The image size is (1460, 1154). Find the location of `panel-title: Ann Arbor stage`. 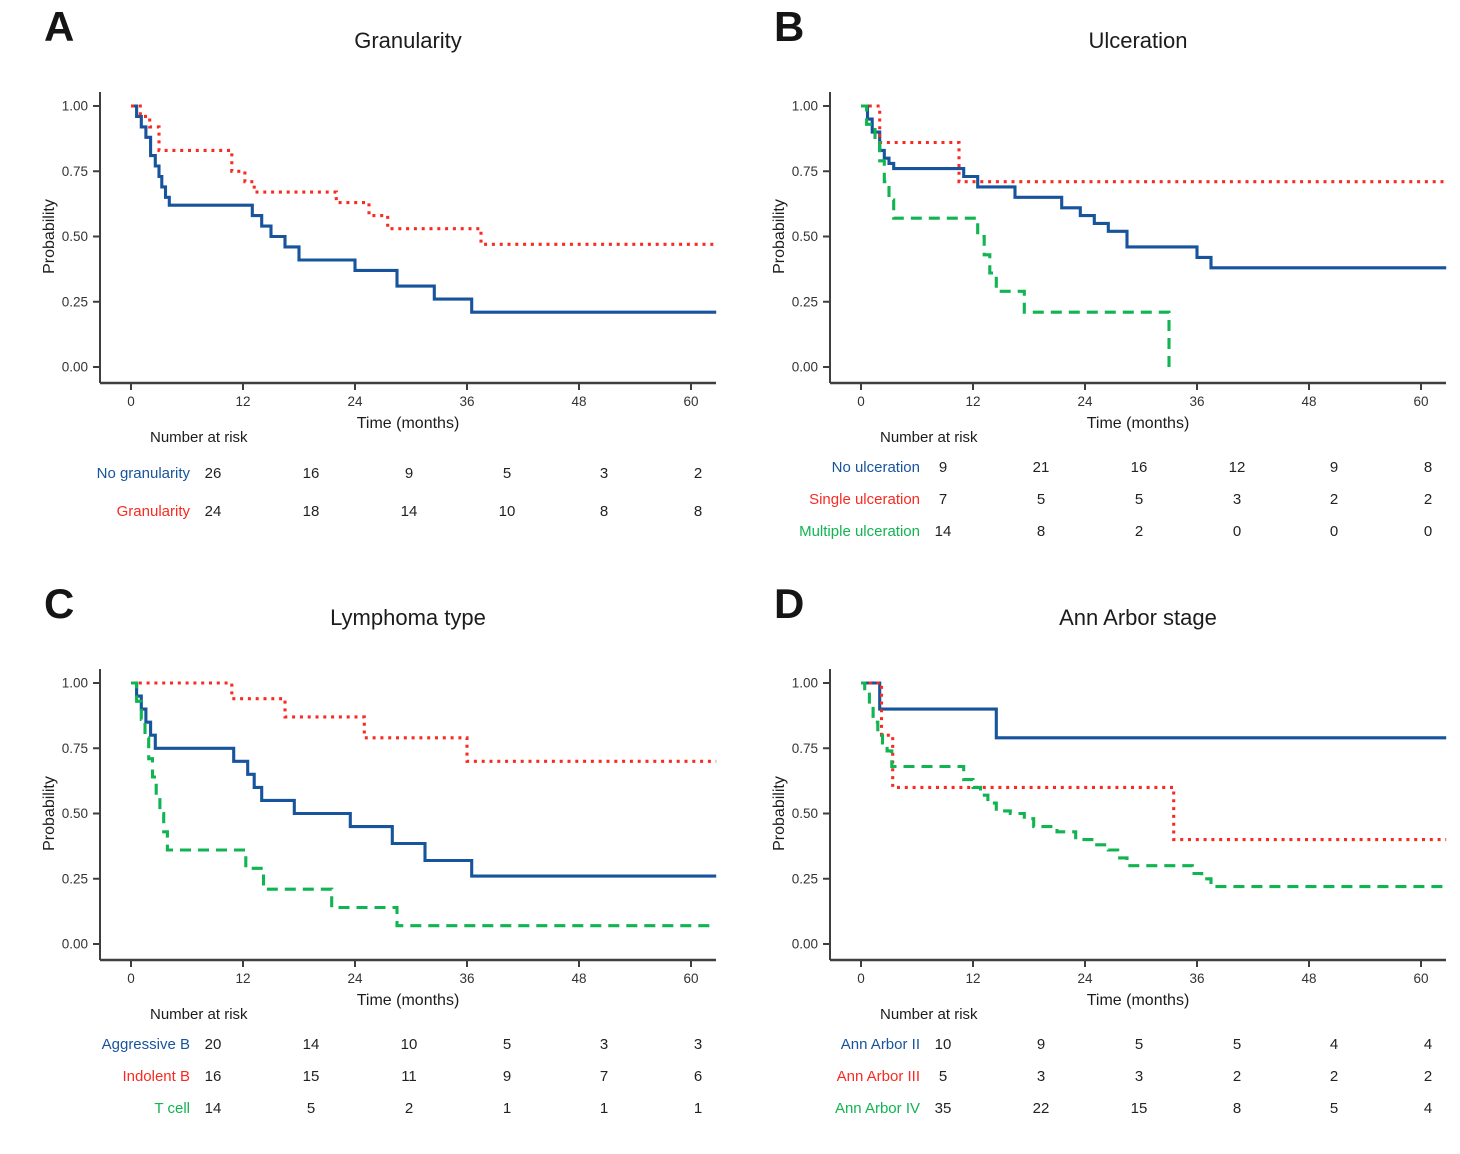

panel-title: Ann Arbor stage is located at coordinates (1138, 617).